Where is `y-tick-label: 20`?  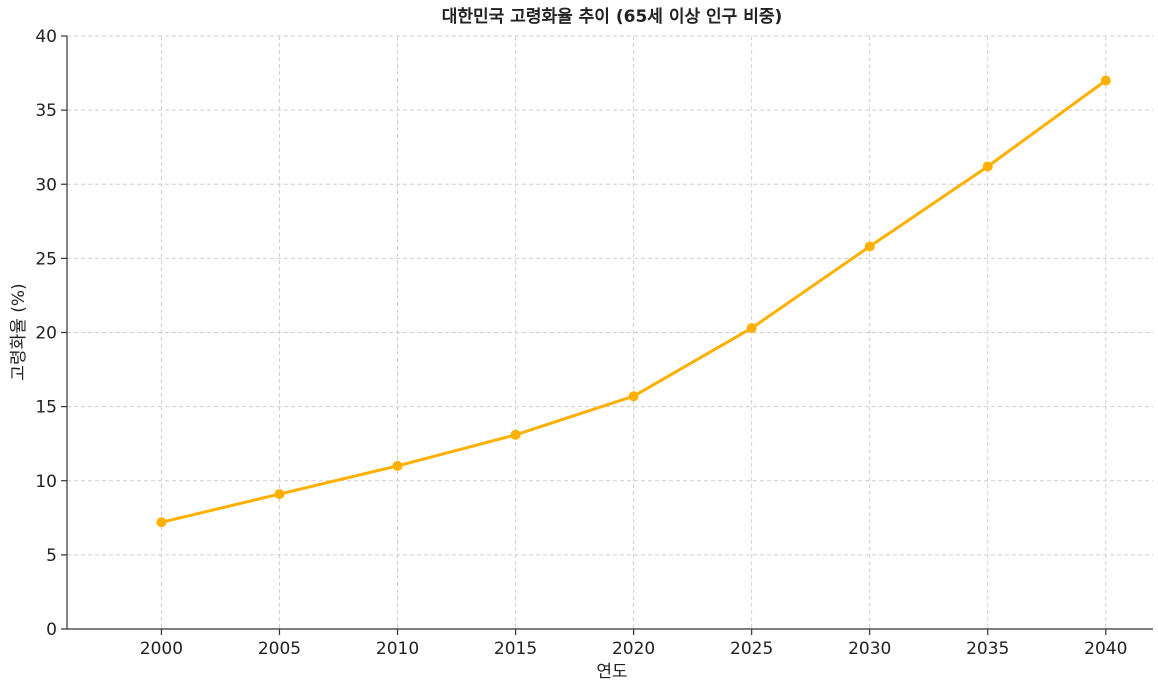
y-tick-label: 20 is located at coordinates (46, 334).